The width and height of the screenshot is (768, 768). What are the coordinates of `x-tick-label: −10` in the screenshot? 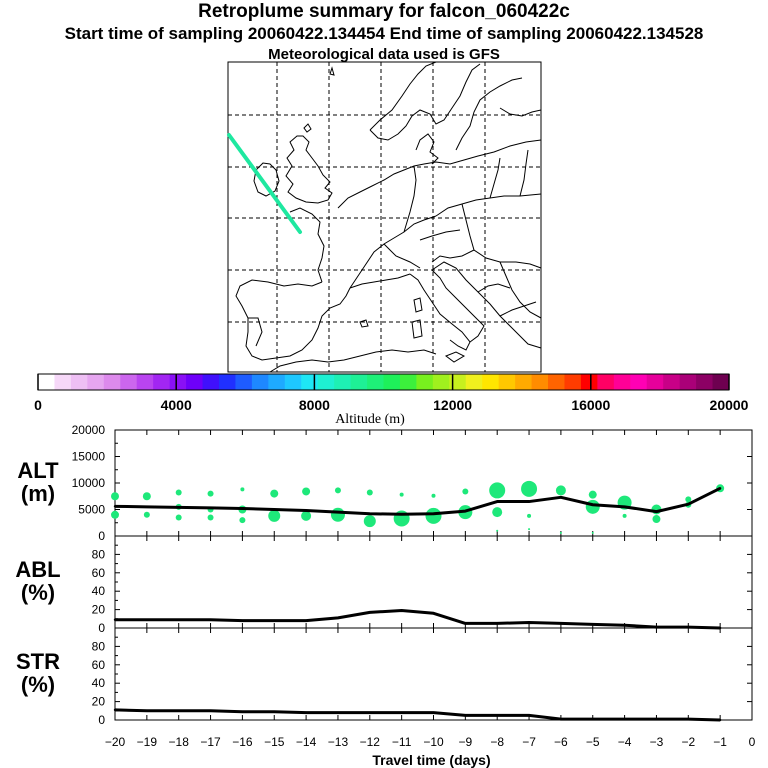 It's located at (433, 742).